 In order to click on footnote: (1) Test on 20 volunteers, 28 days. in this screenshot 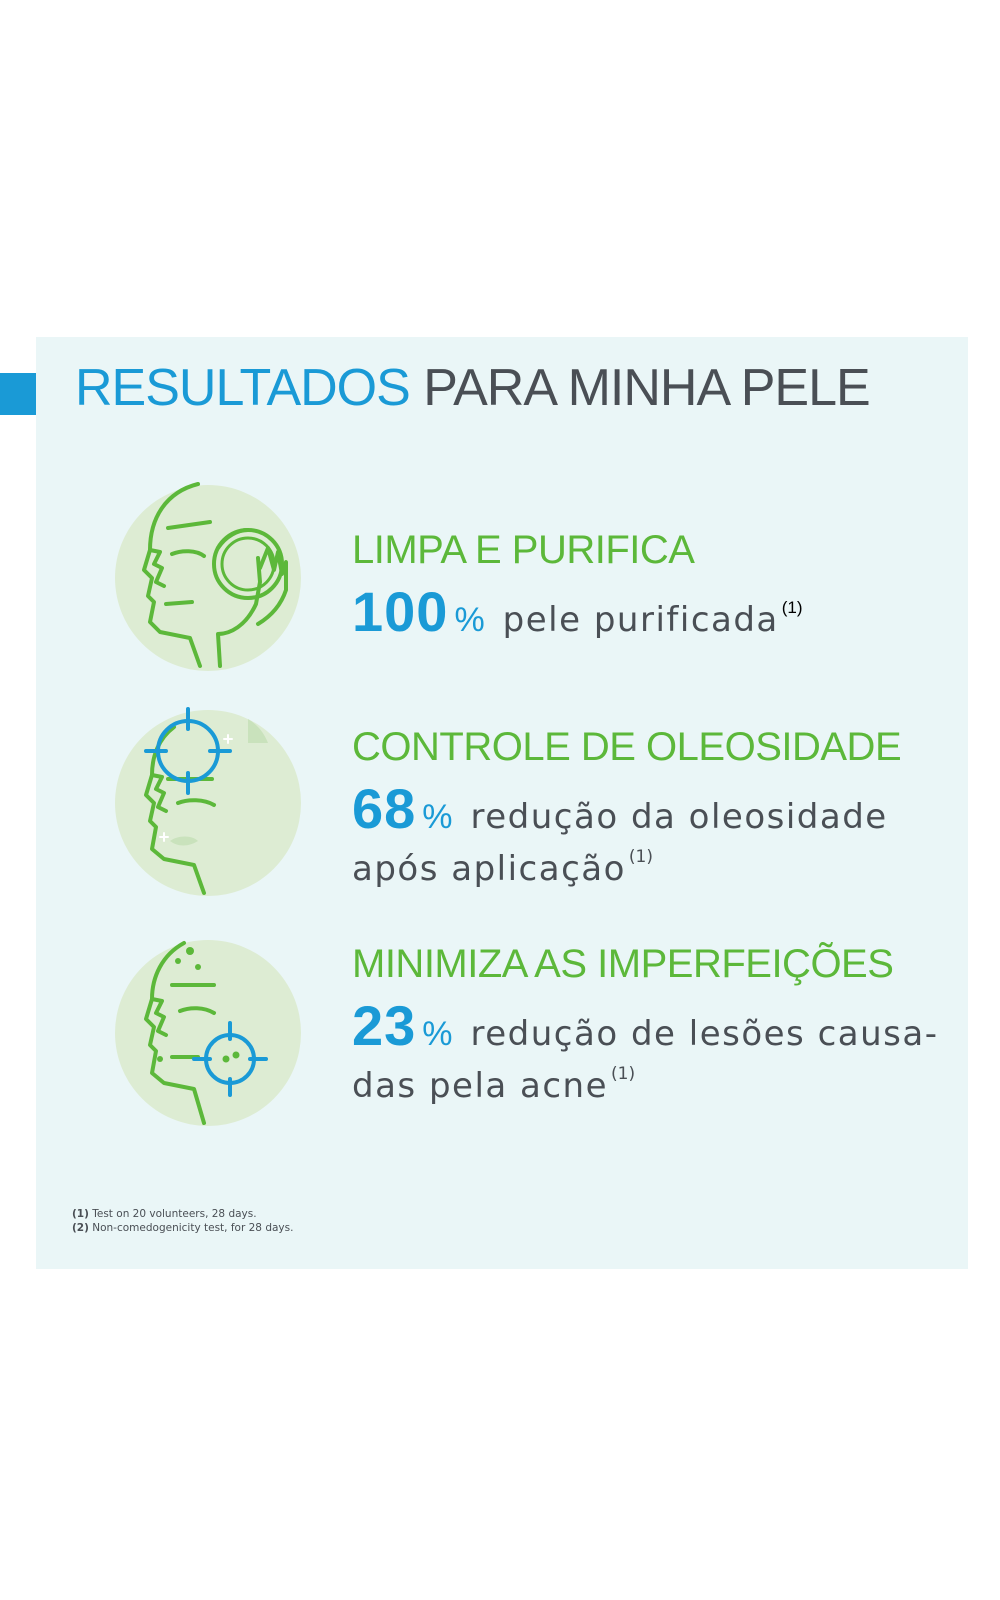, I will do `click(182, 1215)`.